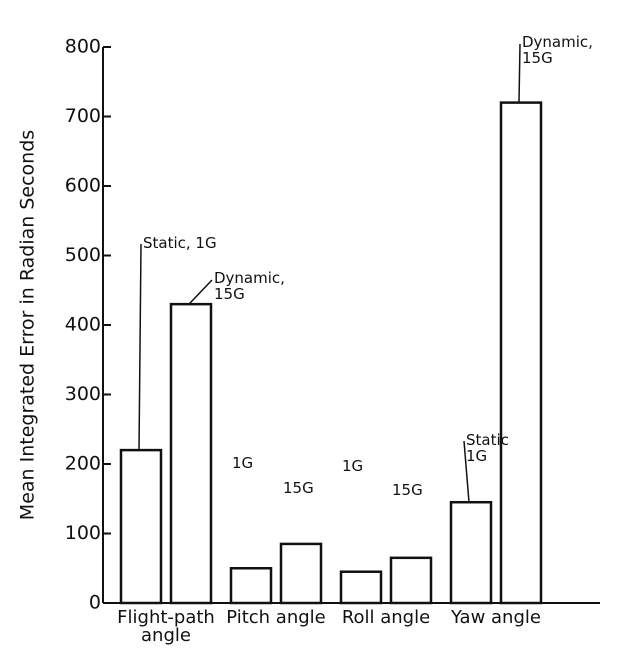 The image size is (623, 671). Describe the element at coordinates (83, 116) in the screenshot. I see `y-tick-label: 700` at that location.